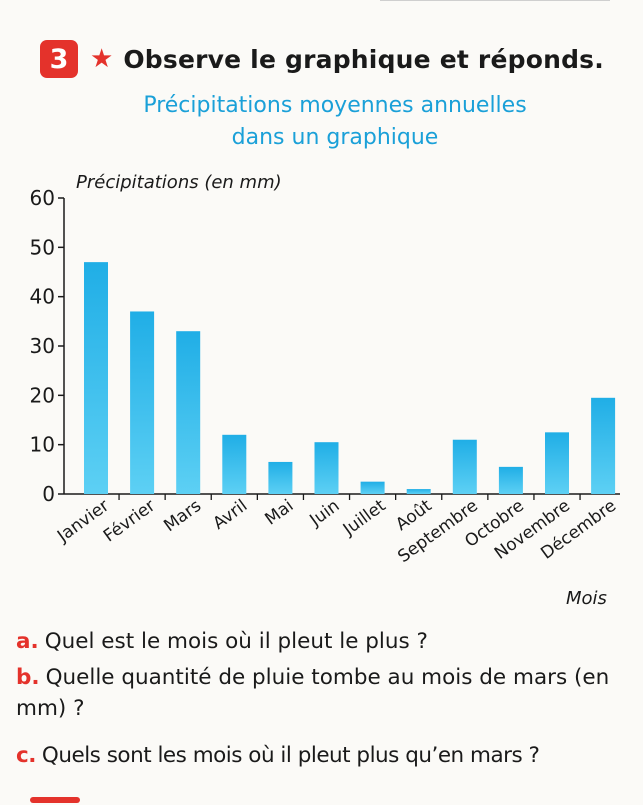  I want to click on chart-title-line-1: Précipitations moyennes annuelles, so click(335, 105).